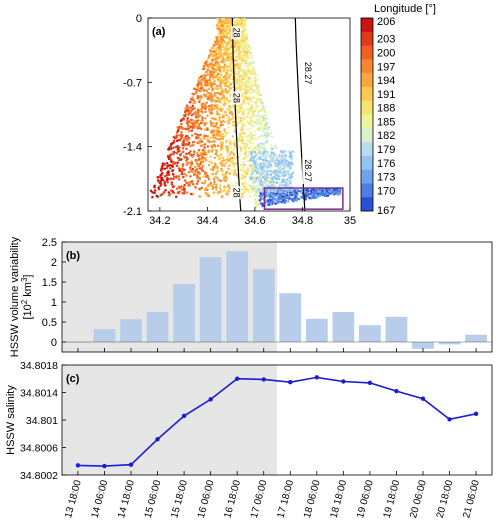  What do you see at coordinates (73, 379) in the screenshot?
I see `panel-c-label: (c)` at bounding box center [73, 379].